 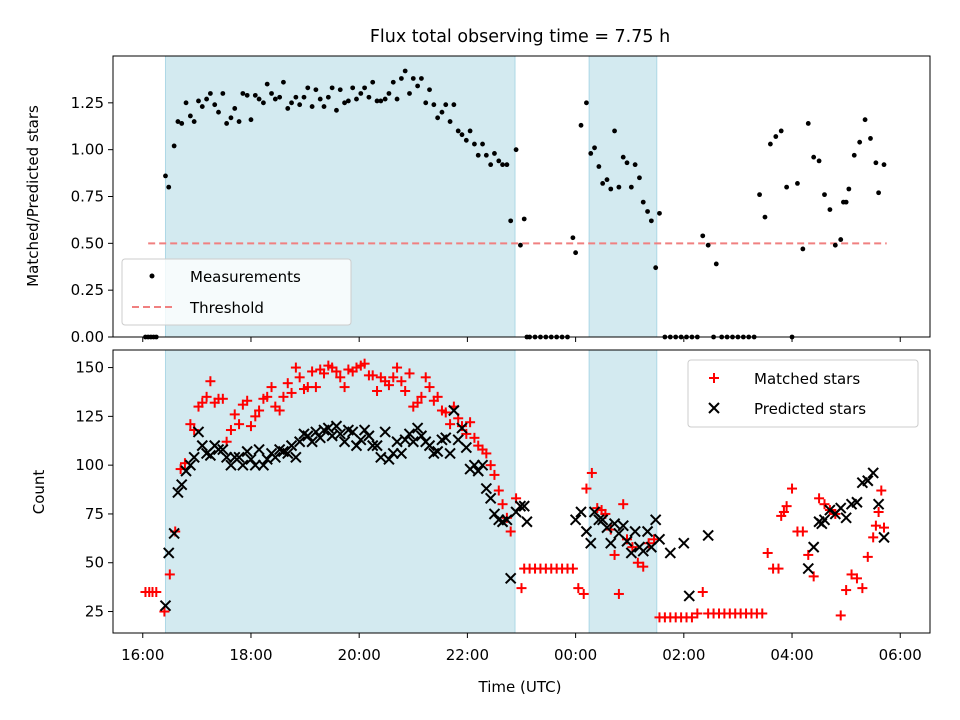 I want to click on legend-predicted-marker, so click(x=714, y=408).